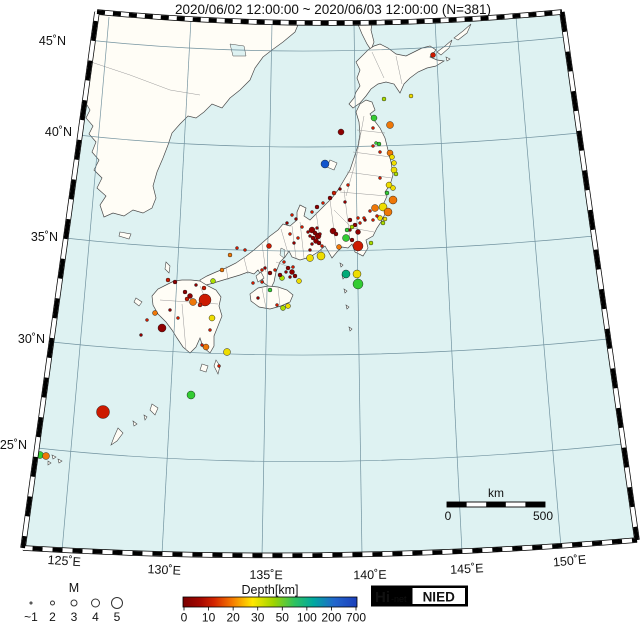  Describe the element at coordinates (31, 617) in the screenshot. I see `magnitude-legend-label: ~1` at that location.